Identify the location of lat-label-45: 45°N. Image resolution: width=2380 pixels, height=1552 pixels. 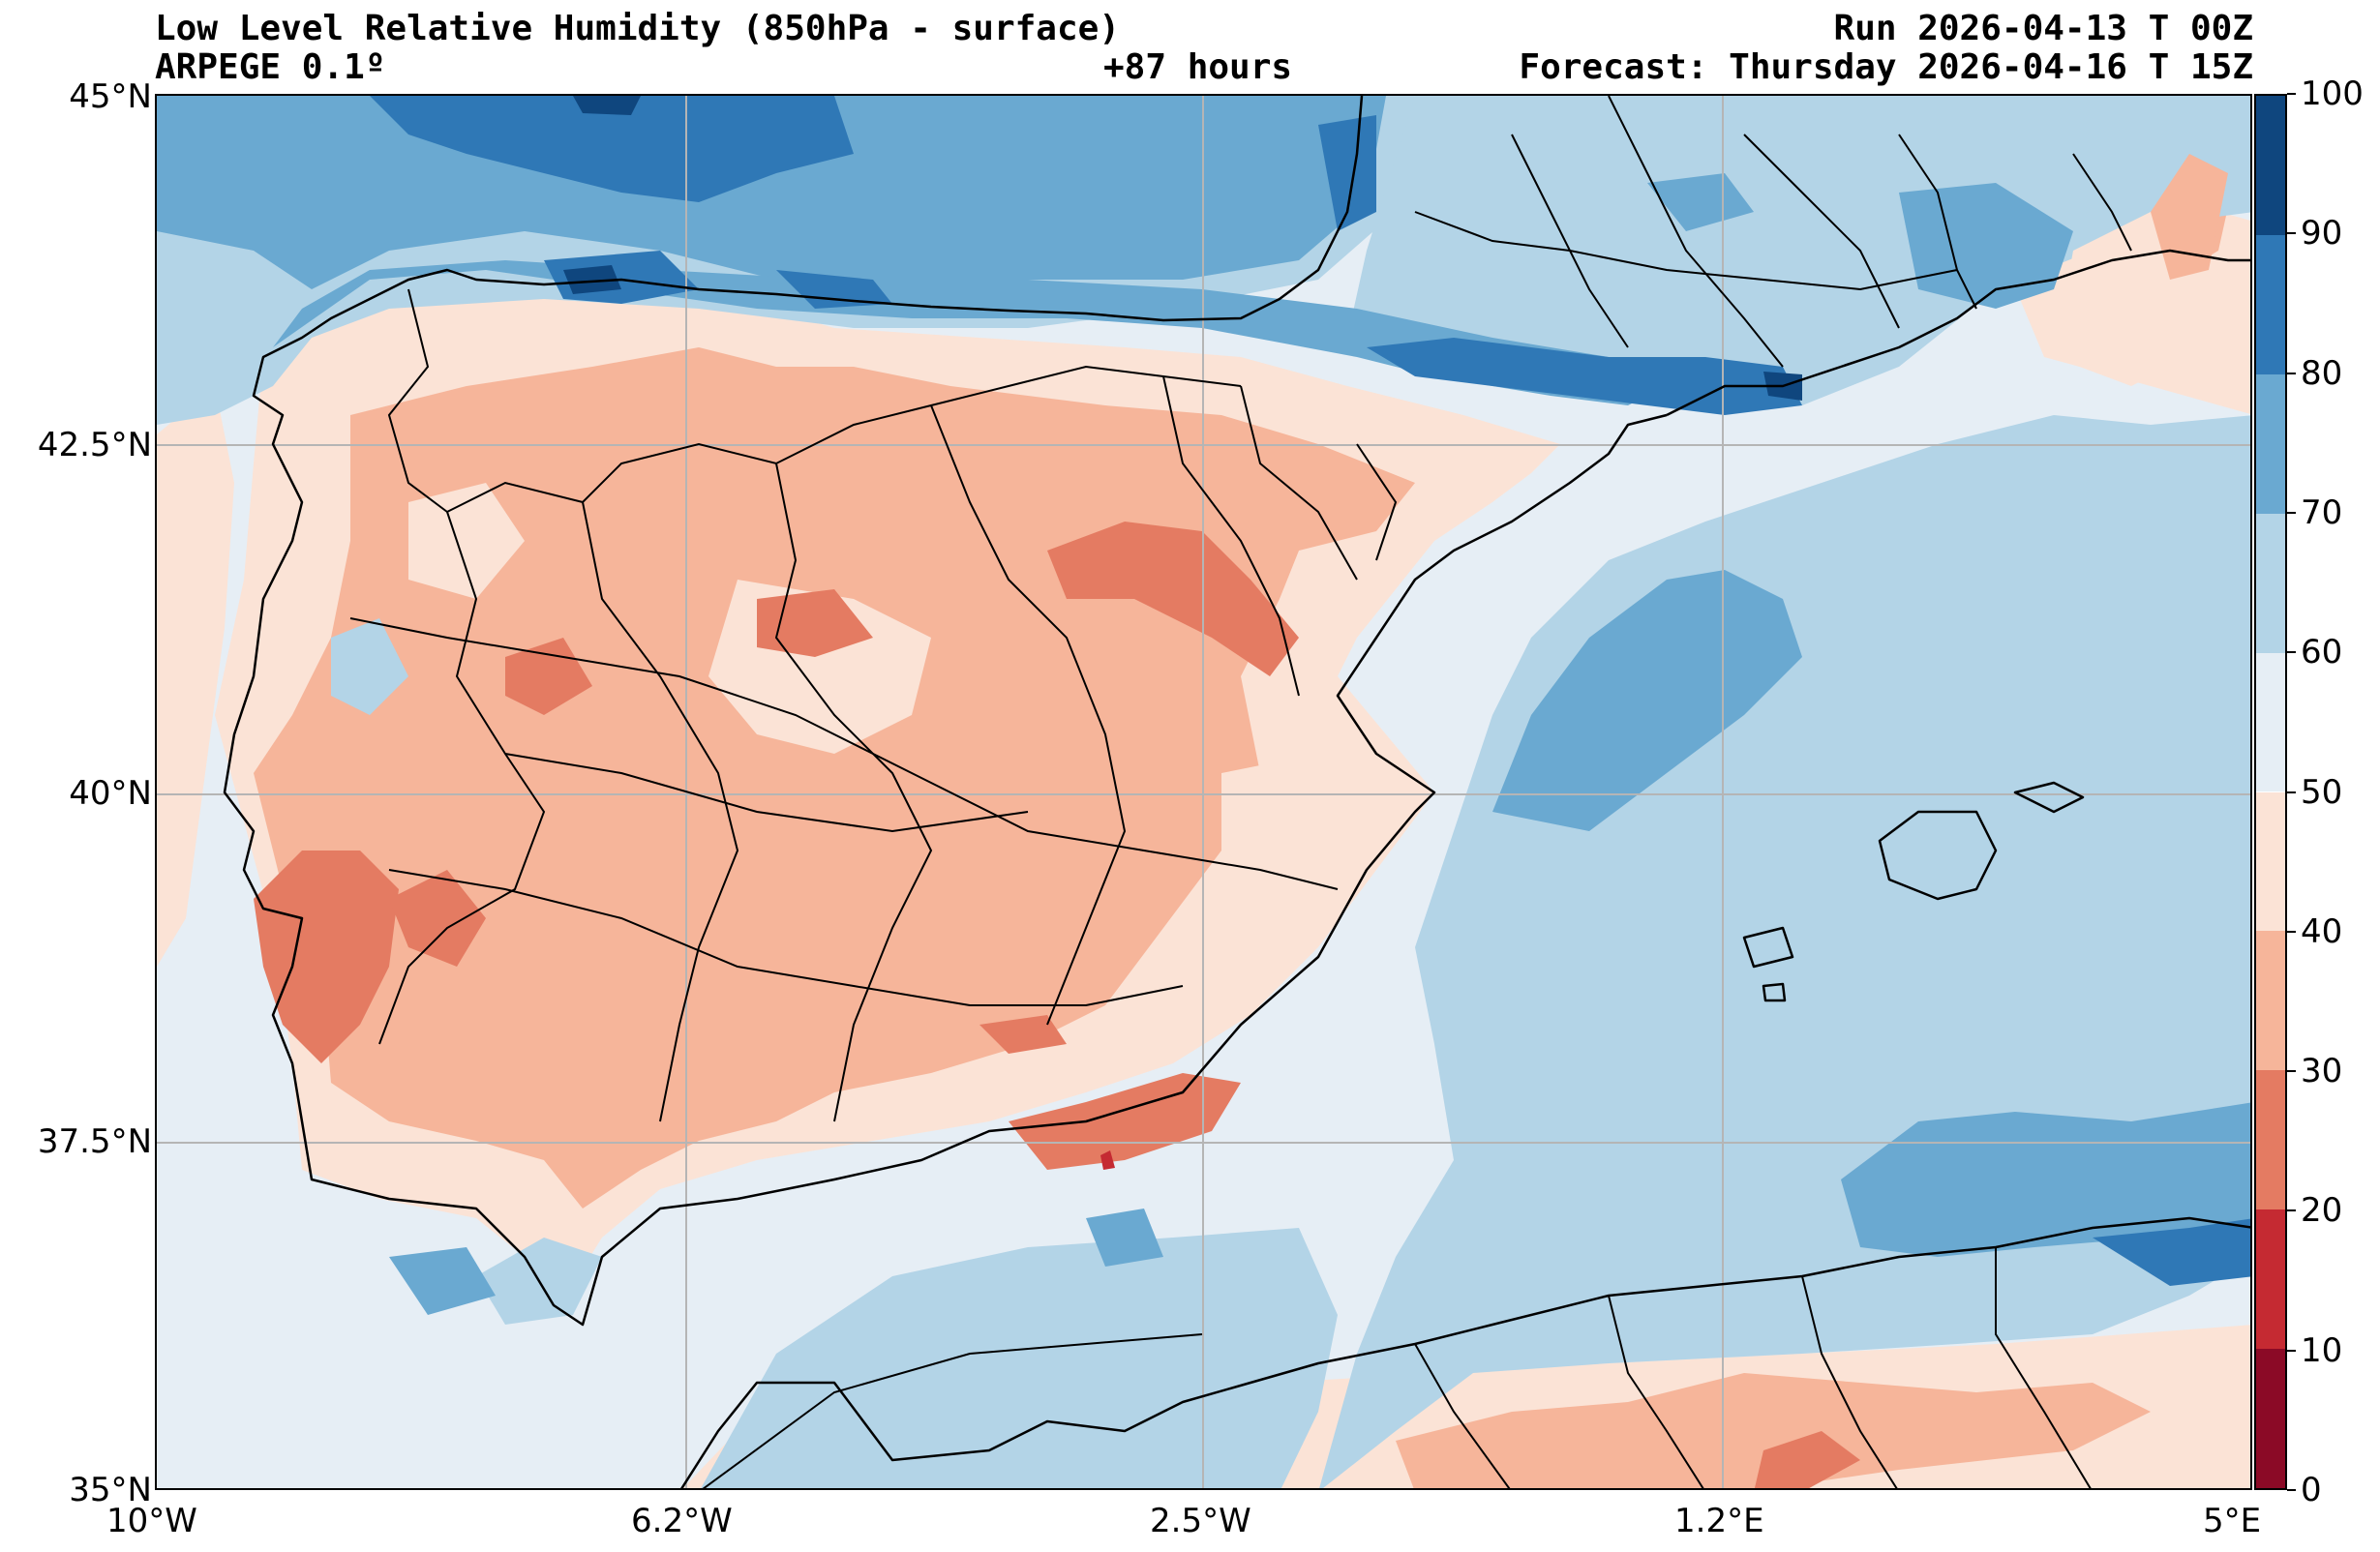
(111, 97).